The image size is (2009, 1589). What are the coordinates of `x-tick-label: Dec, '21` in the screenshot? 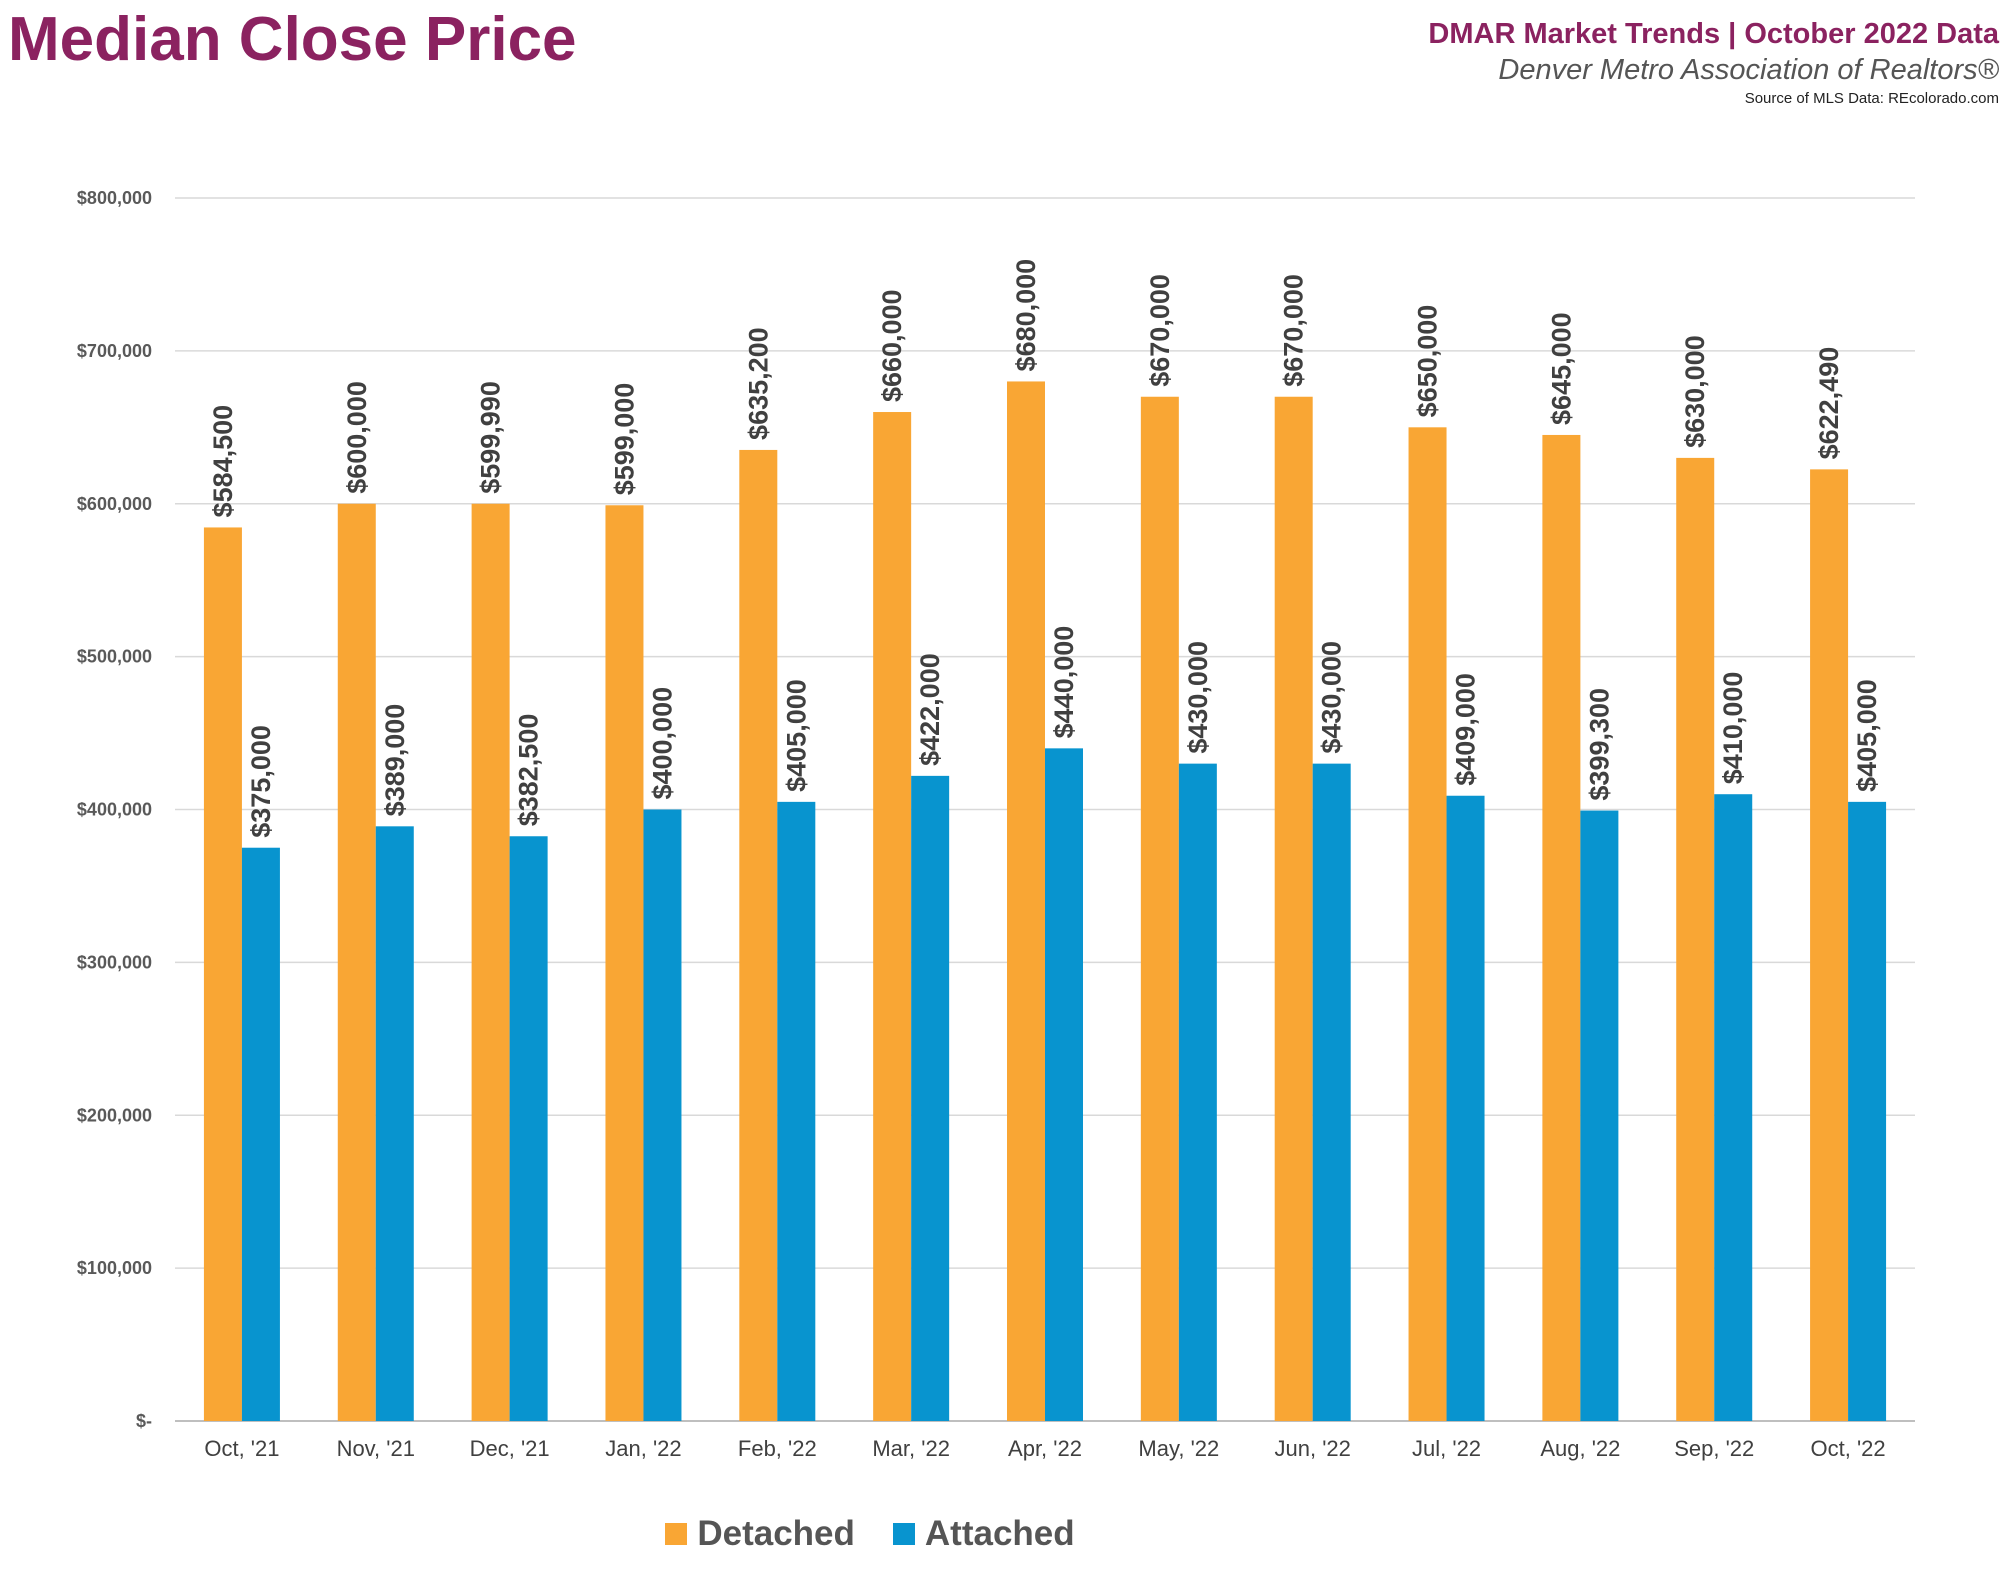 It's located at (510, 1448).